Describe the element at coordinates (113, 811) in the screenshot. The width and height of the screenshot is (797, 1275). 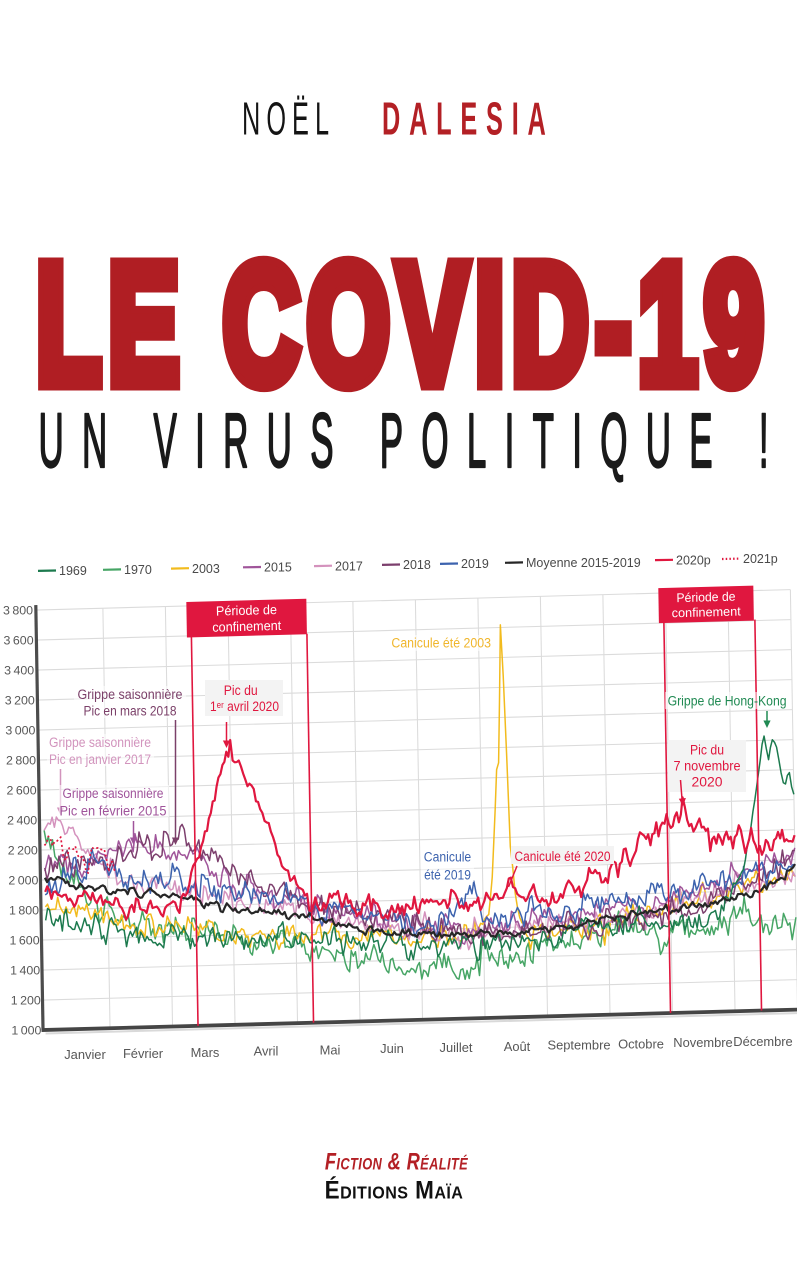
I see `svg-text: Pic en février 2015` at that location.